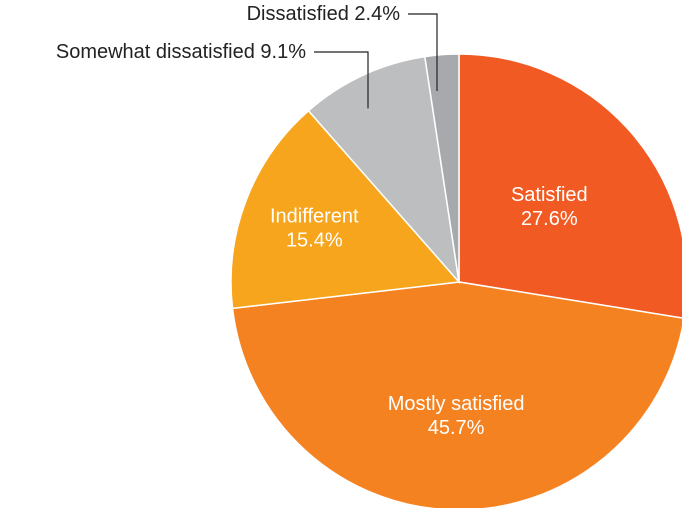  Describe the element at coordinates (423, 52) in the screenshot. I see `leader-line-dissatisfied` at that location.